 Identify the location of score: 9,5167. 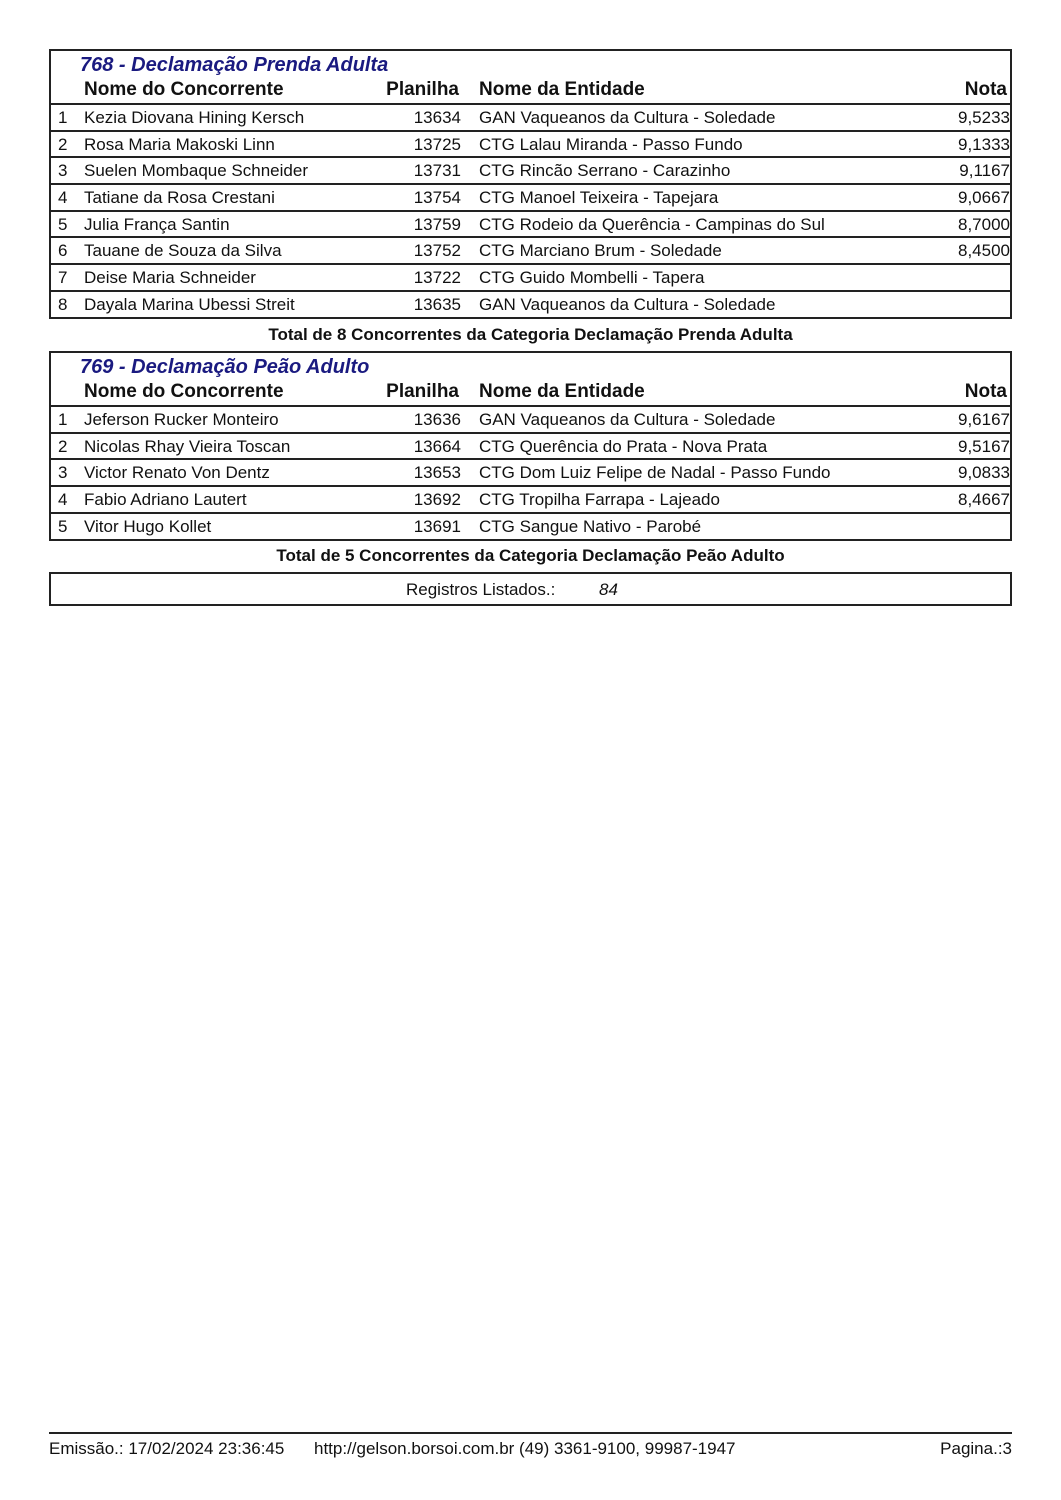
(984, 446).